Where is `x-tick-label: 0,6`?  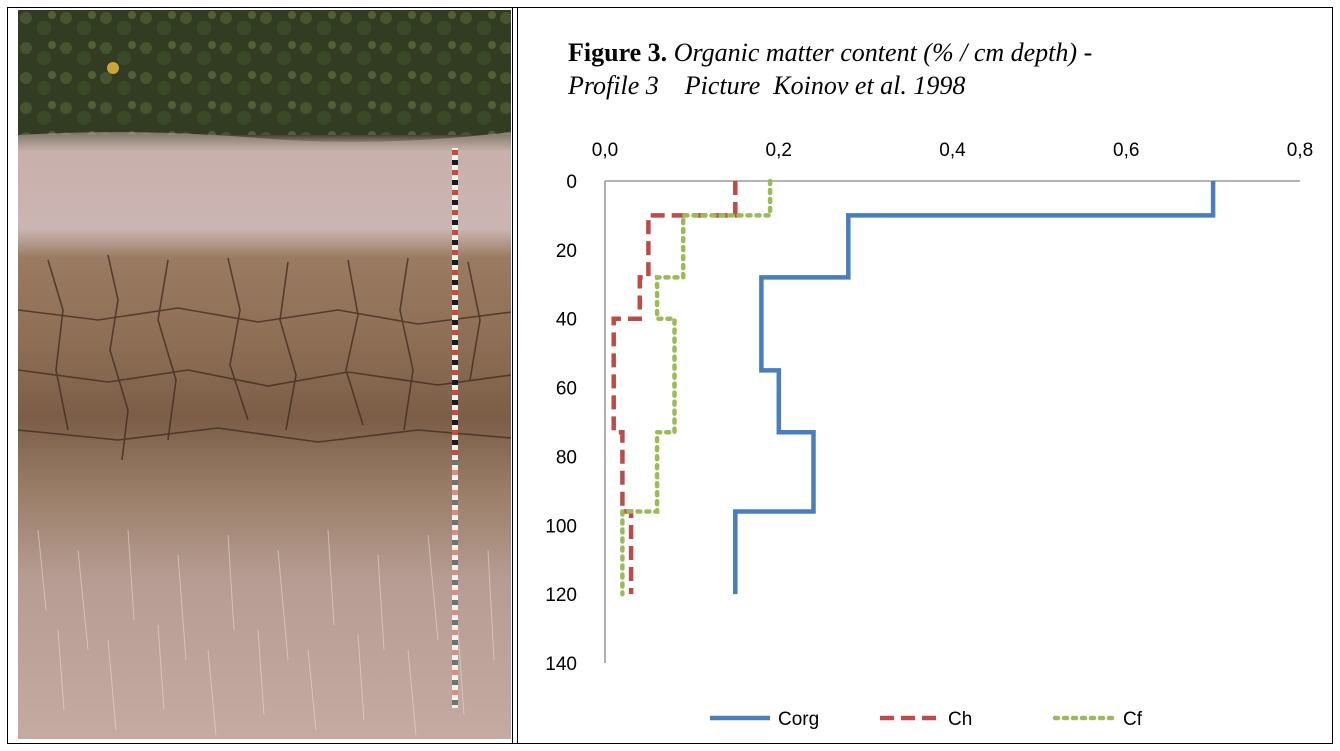
x-tick-label: 0,6 is located at coordinates (1126, 150).